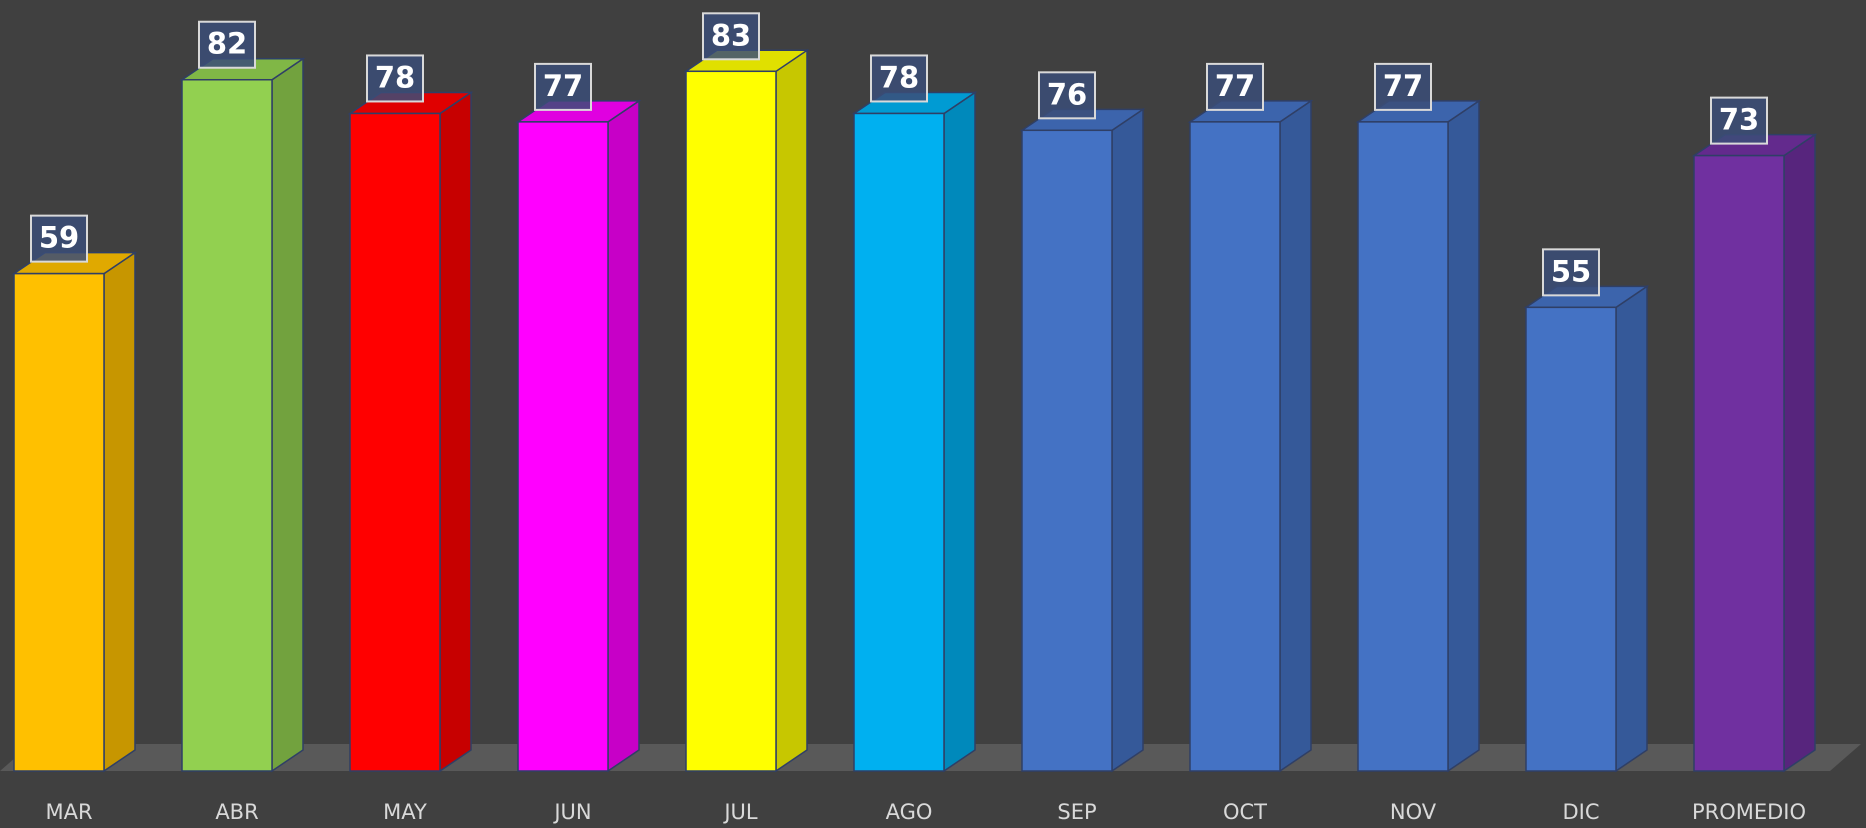  I want to click on x-tick-label: ABR, so click(236, 812).